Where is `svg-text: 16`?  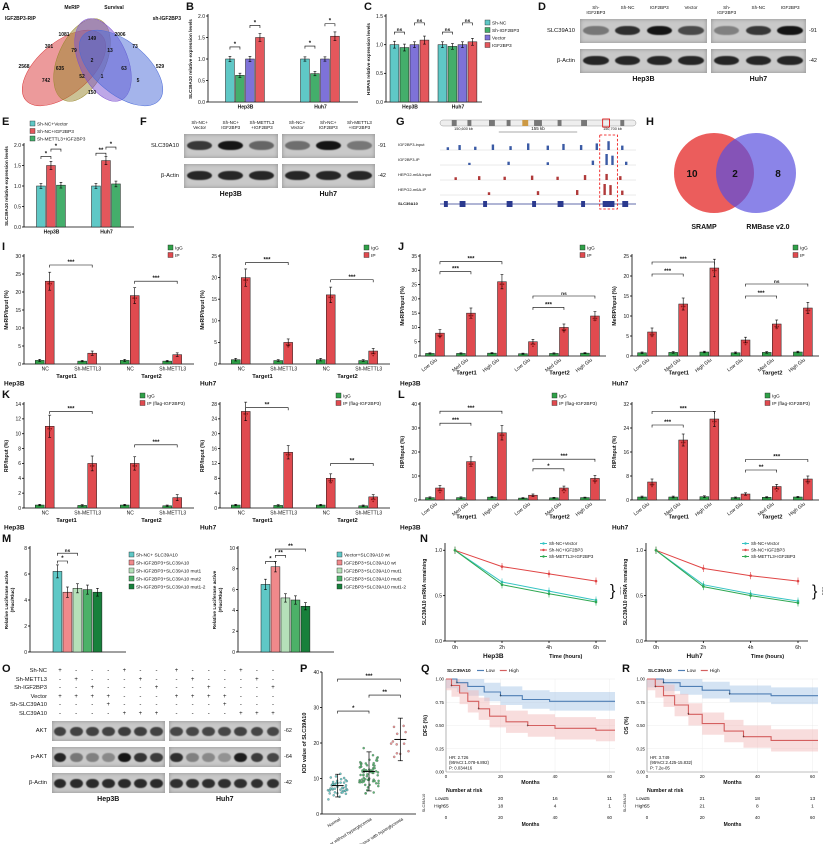 svg-text: 16 is located at coordinates (555, 799).